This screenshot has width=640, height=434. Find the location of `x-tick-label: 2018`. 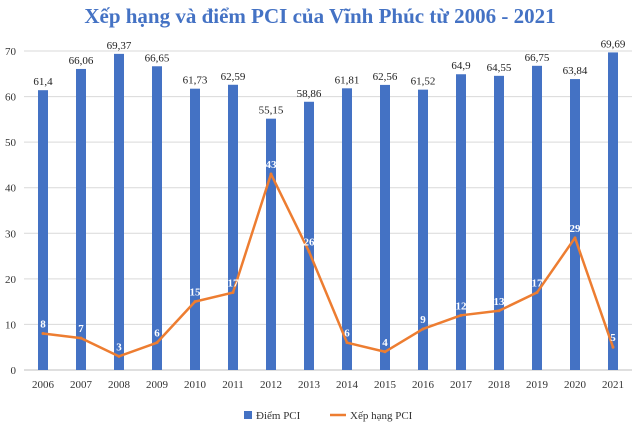

x-tick-label: 2018 is located at coordinates (499, 385).